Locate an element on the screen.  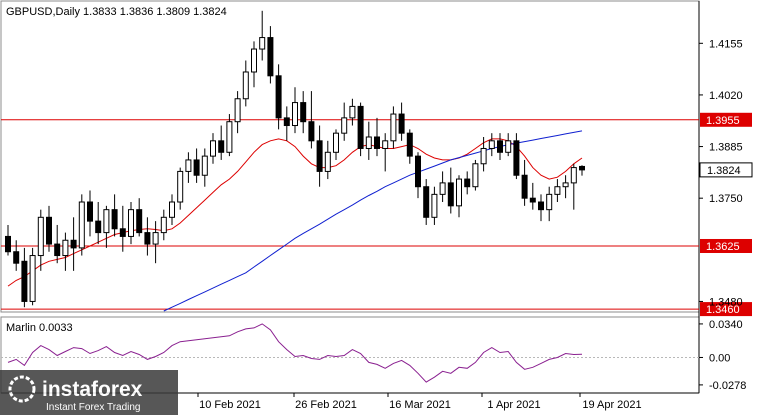
oscillator-tick-label: -0.0278 is located at coordinates (727, 386).